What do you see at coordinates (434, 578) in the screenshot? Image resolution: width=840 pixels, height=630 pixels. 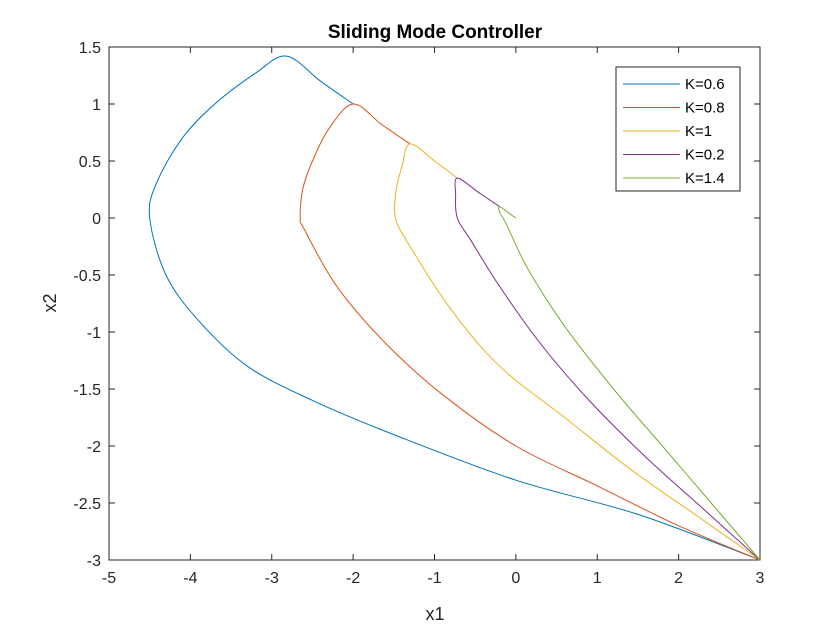 I see `x-tick-label: -1` at bounding box center [434, 578].